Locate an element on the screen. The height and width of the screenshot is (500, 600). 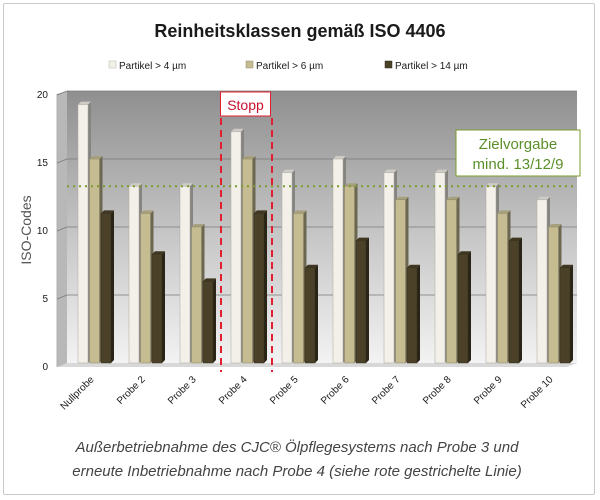
category-label: Probe 2 is located at coordinates (131, 390).